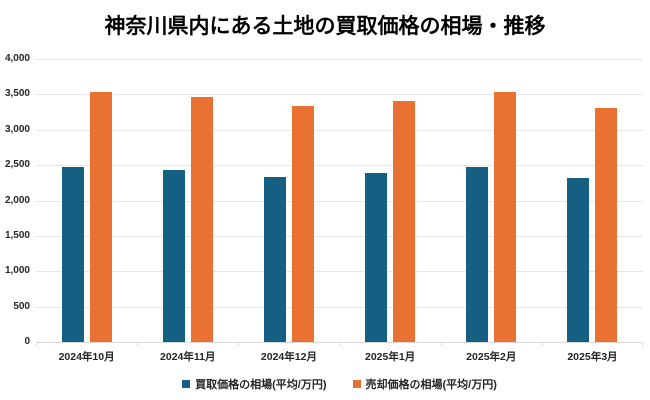  I want to click on legend-item: 買取価格の相場(平均/万円), so click(254, 384).